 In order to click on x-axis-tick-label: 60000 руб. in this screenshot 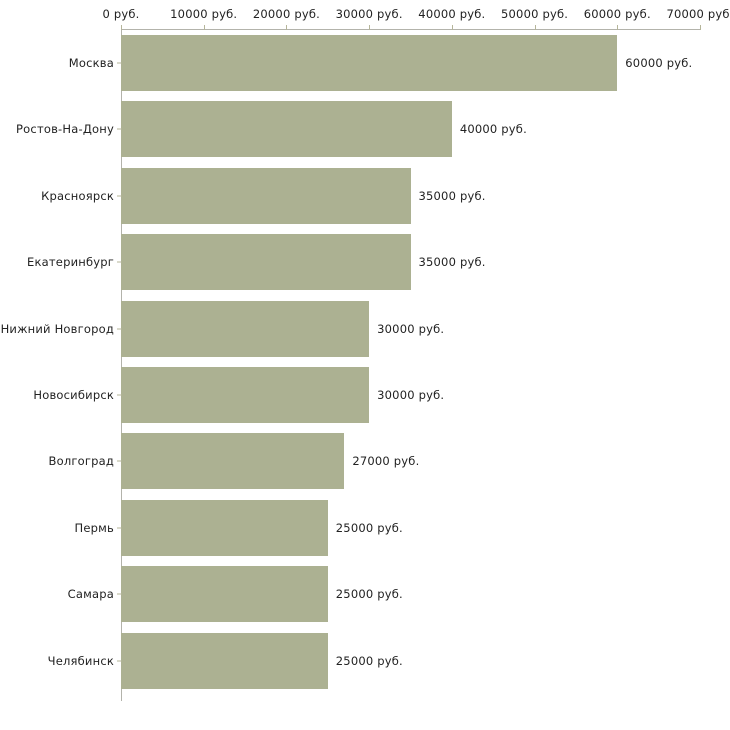, I will do `click(617, 14)`.